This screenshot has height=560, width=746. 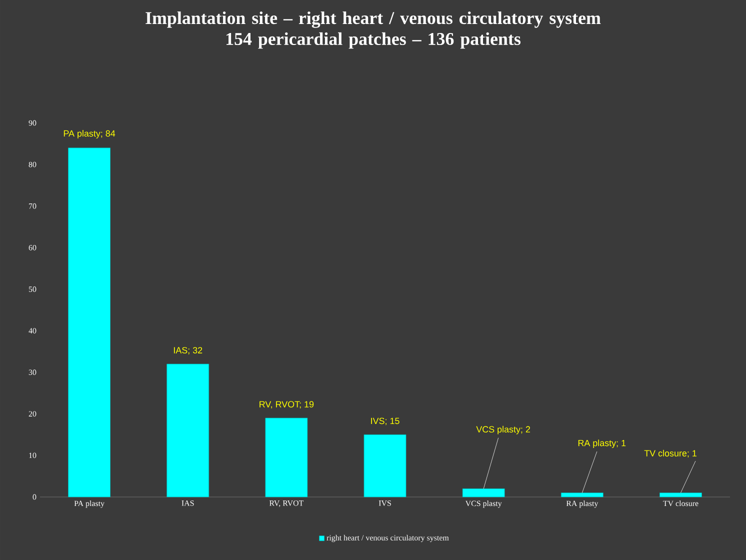 What do you see at coordinates (670, 454) in the screenshot?
I see `data-label: TV closure; 1` at bounding box center [670, 454].